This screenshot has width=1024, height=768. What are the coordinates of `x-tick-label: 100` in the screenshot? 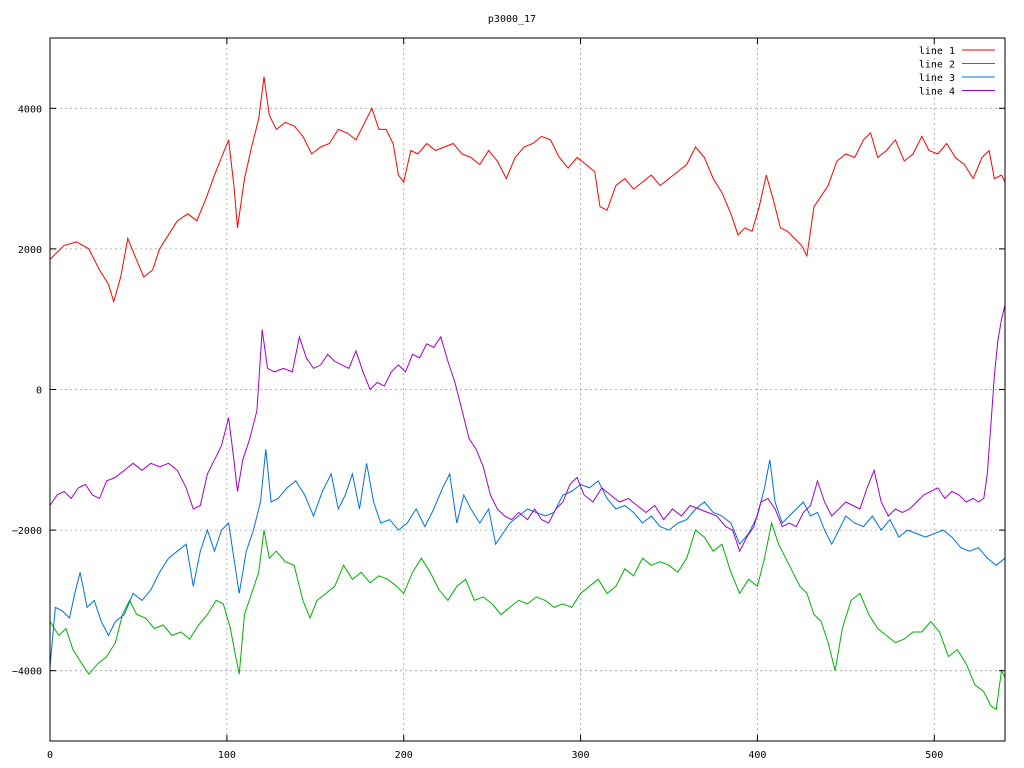 It's located at (227, 755).